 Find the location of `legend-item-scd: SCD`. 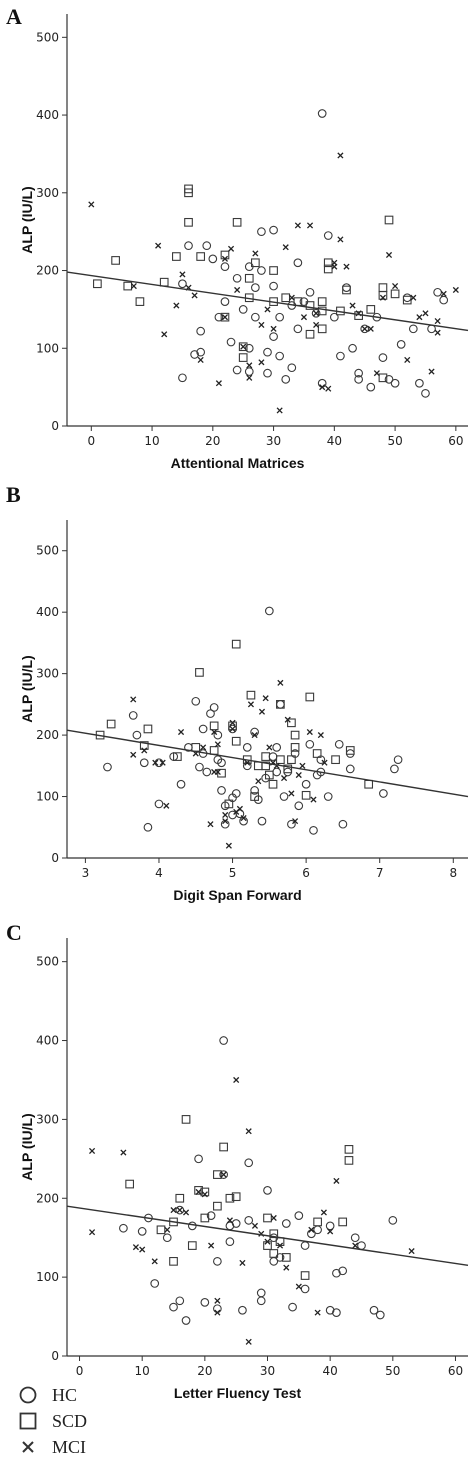

legend-item-scd: SCD is located at coordinates (52, 1421).